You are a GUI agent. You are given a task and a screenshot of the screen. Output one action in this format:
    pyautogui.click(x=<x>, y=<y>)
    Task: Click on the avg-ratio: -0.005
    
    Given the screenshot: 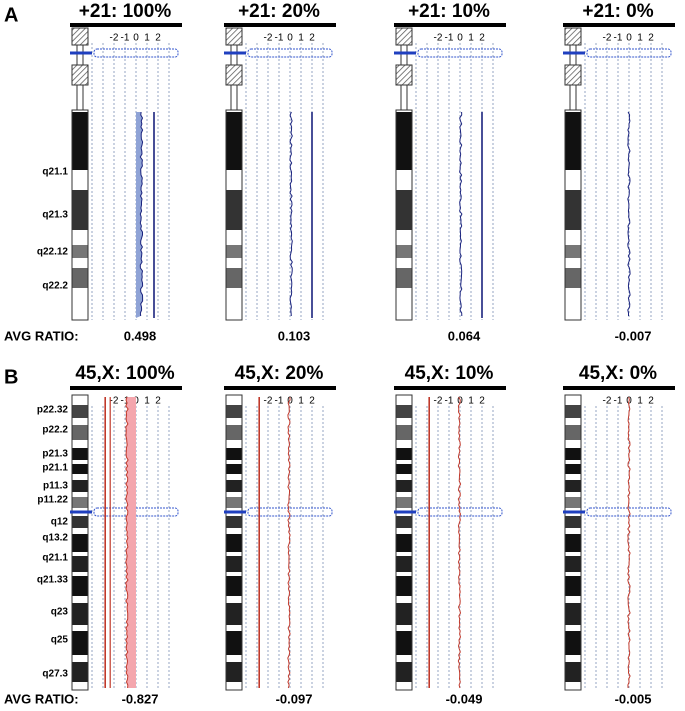 What is the action you would take?
    pyautogui.click(x=633, y=698)
    